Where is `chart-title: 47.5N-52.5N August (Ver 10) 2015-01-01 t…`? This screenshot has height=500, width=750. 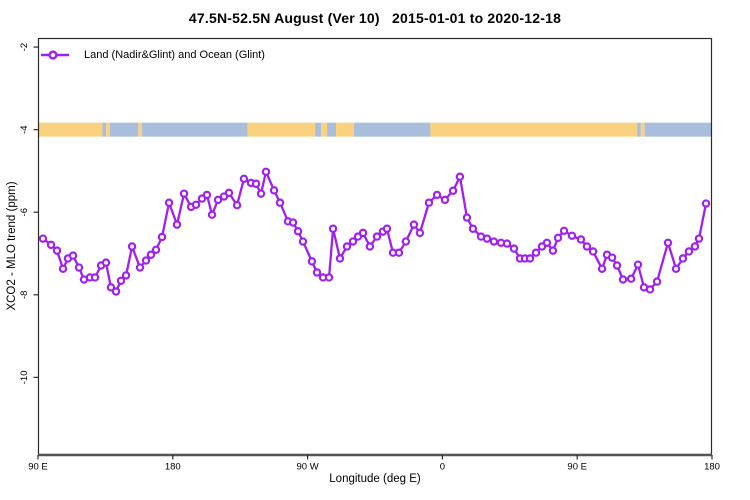
chart-title: 47.5N-52.5N August (Ver 10) 2015-01-01 t… is located at coordinates (375, 18).